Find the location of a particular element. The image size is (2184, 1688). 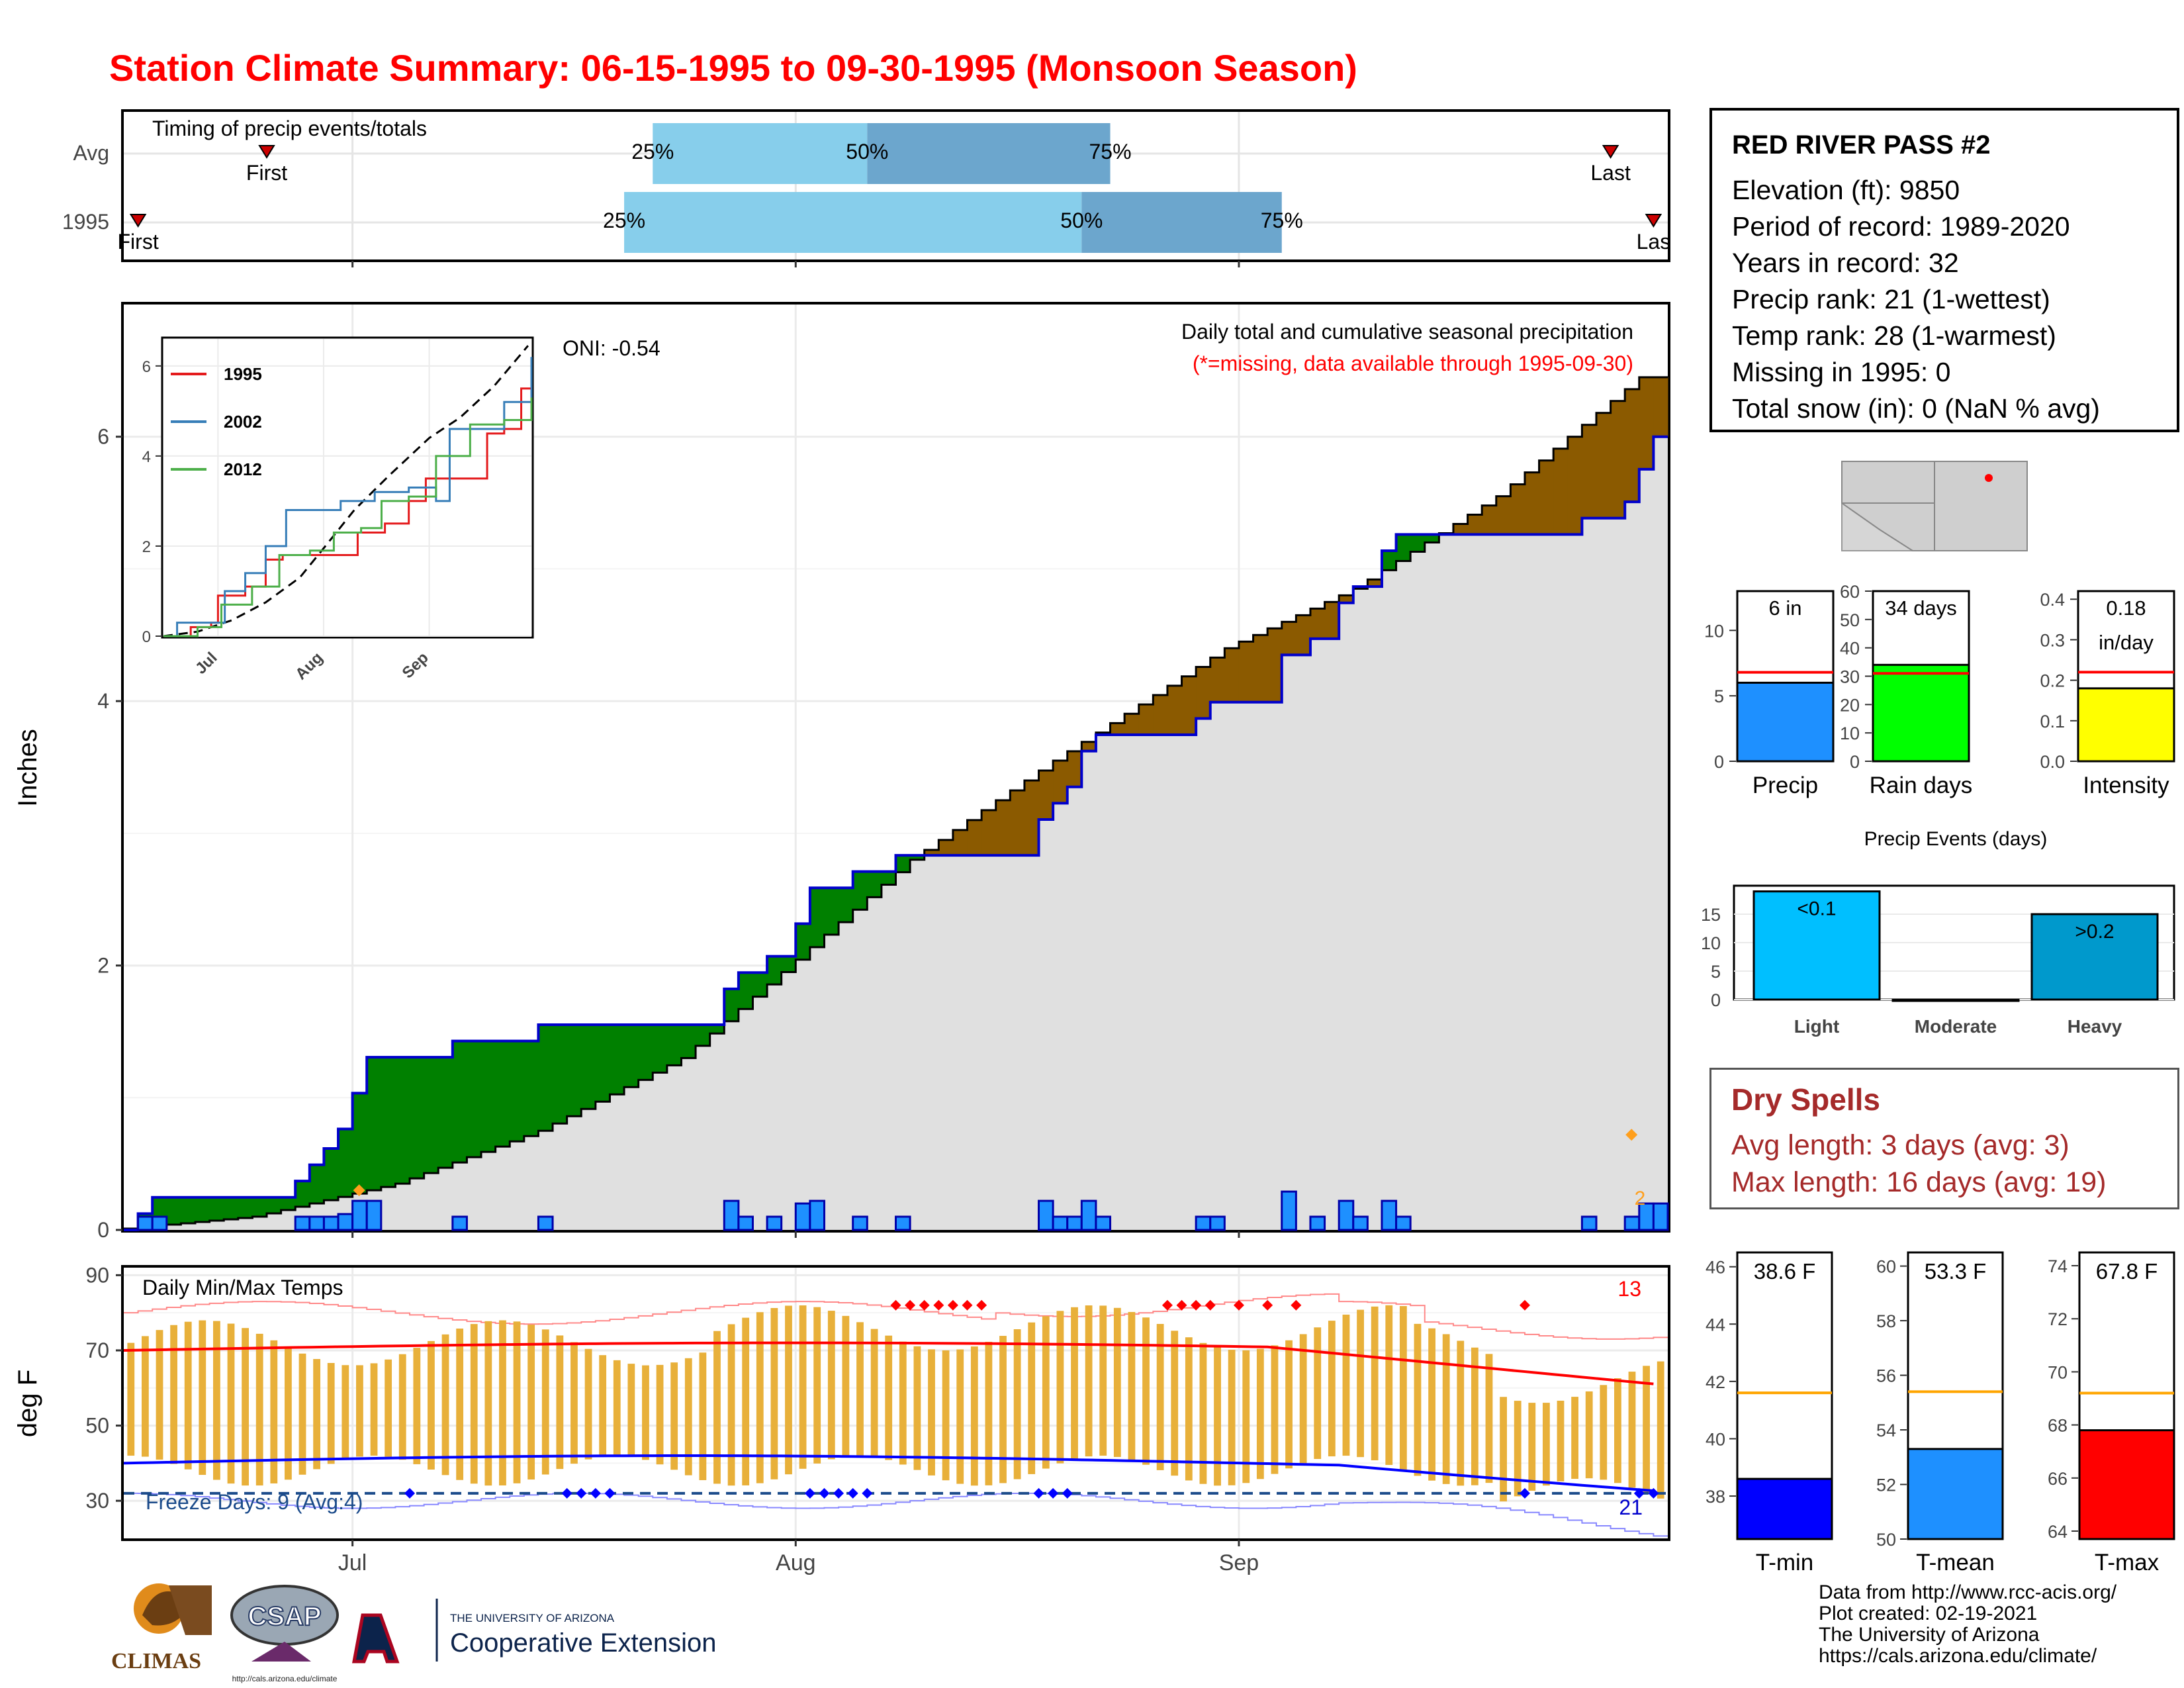

climas-logo: CLIMAS is located at coordinates (161, 1628).